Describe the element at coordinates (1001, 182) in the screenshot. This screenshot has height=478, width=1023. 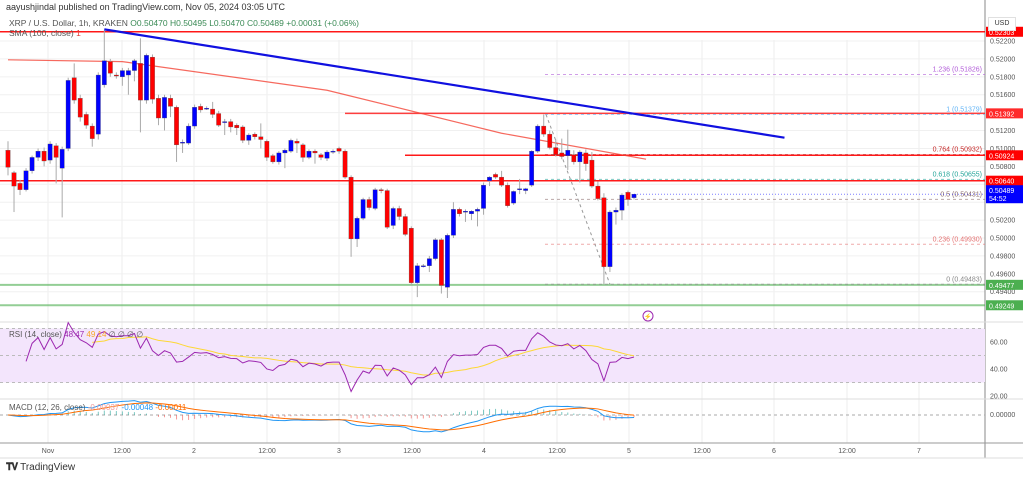
I see `level-price-label: 0.50640` at that location.